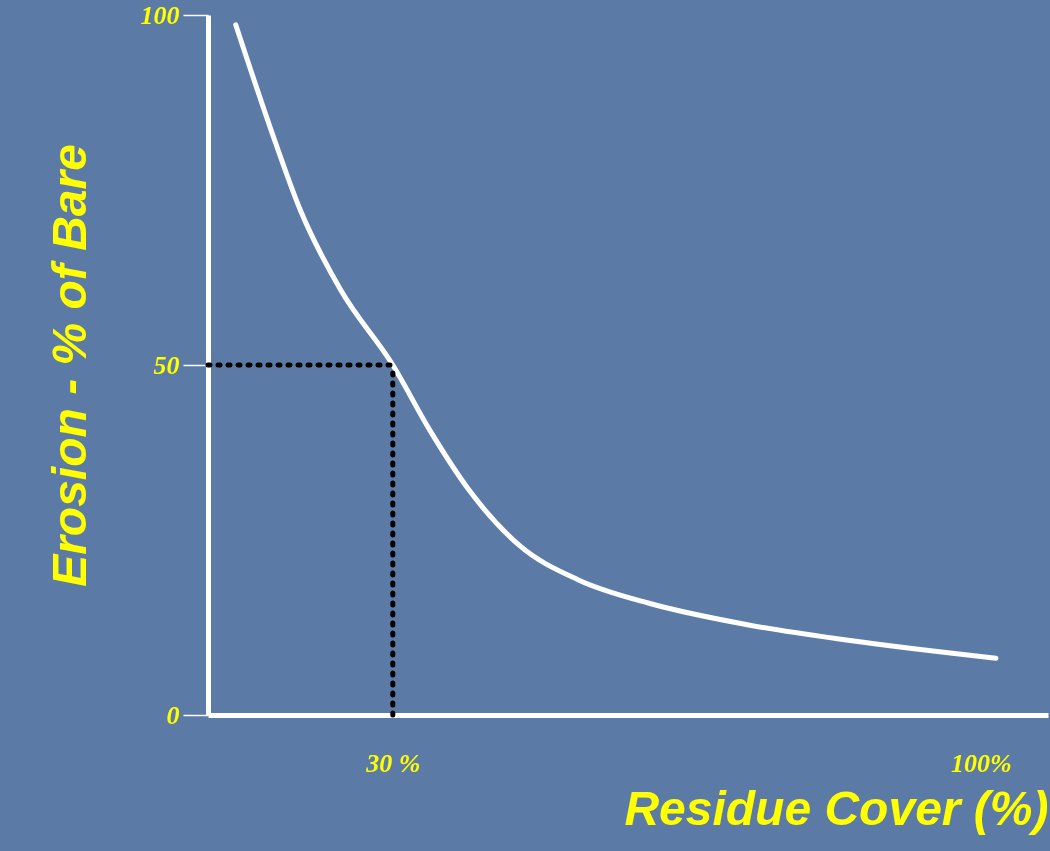  What do you see at coordinates (836, 808) in the screenshot?
I see `x-axis-title: Residue Cover (%)` at bounding box center [836, 808].